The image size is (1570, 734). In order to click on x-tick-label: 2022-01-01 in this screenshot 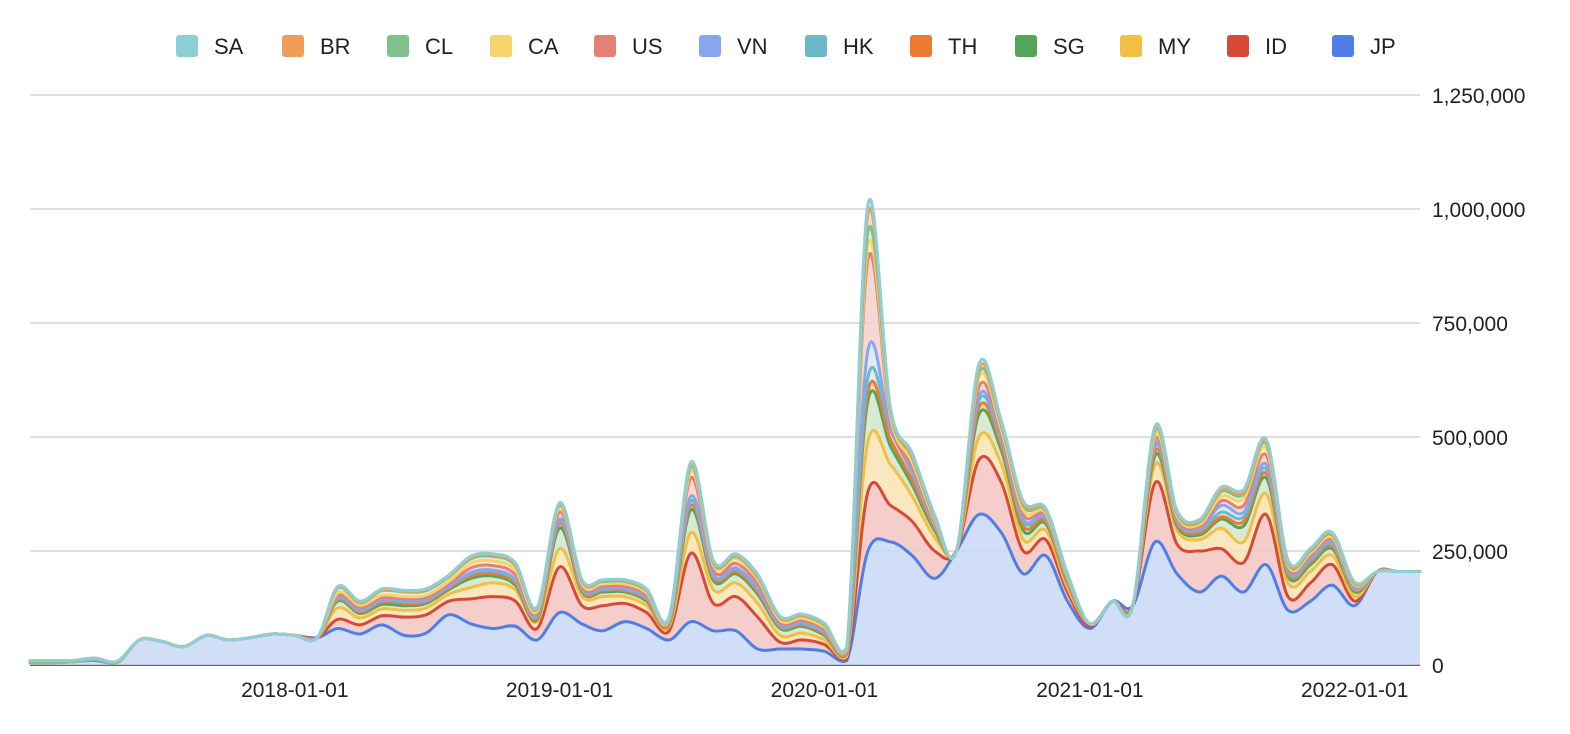, I will do `click(1354, 690)`.